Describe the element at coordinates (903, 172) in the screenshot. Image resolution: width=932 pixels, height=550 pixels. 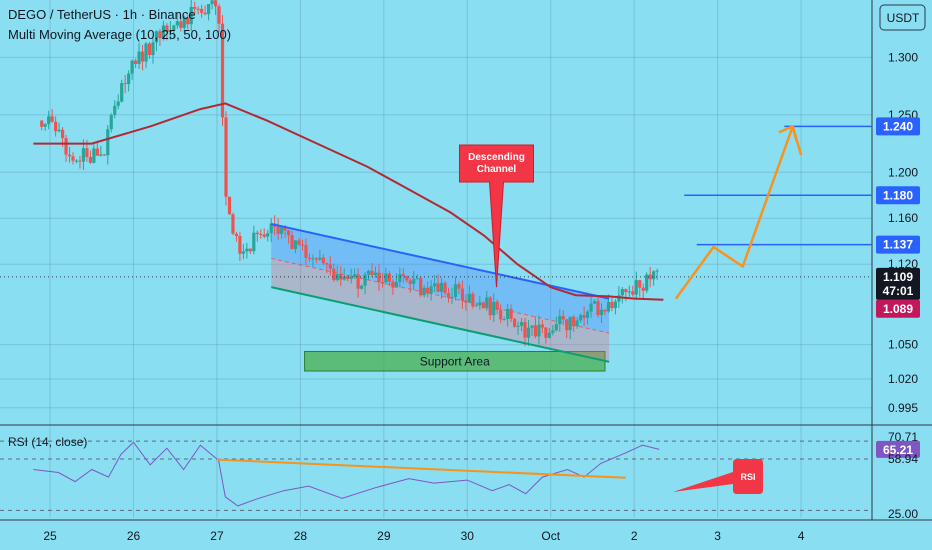
I see `price-tick-label: 1.200` at that location.